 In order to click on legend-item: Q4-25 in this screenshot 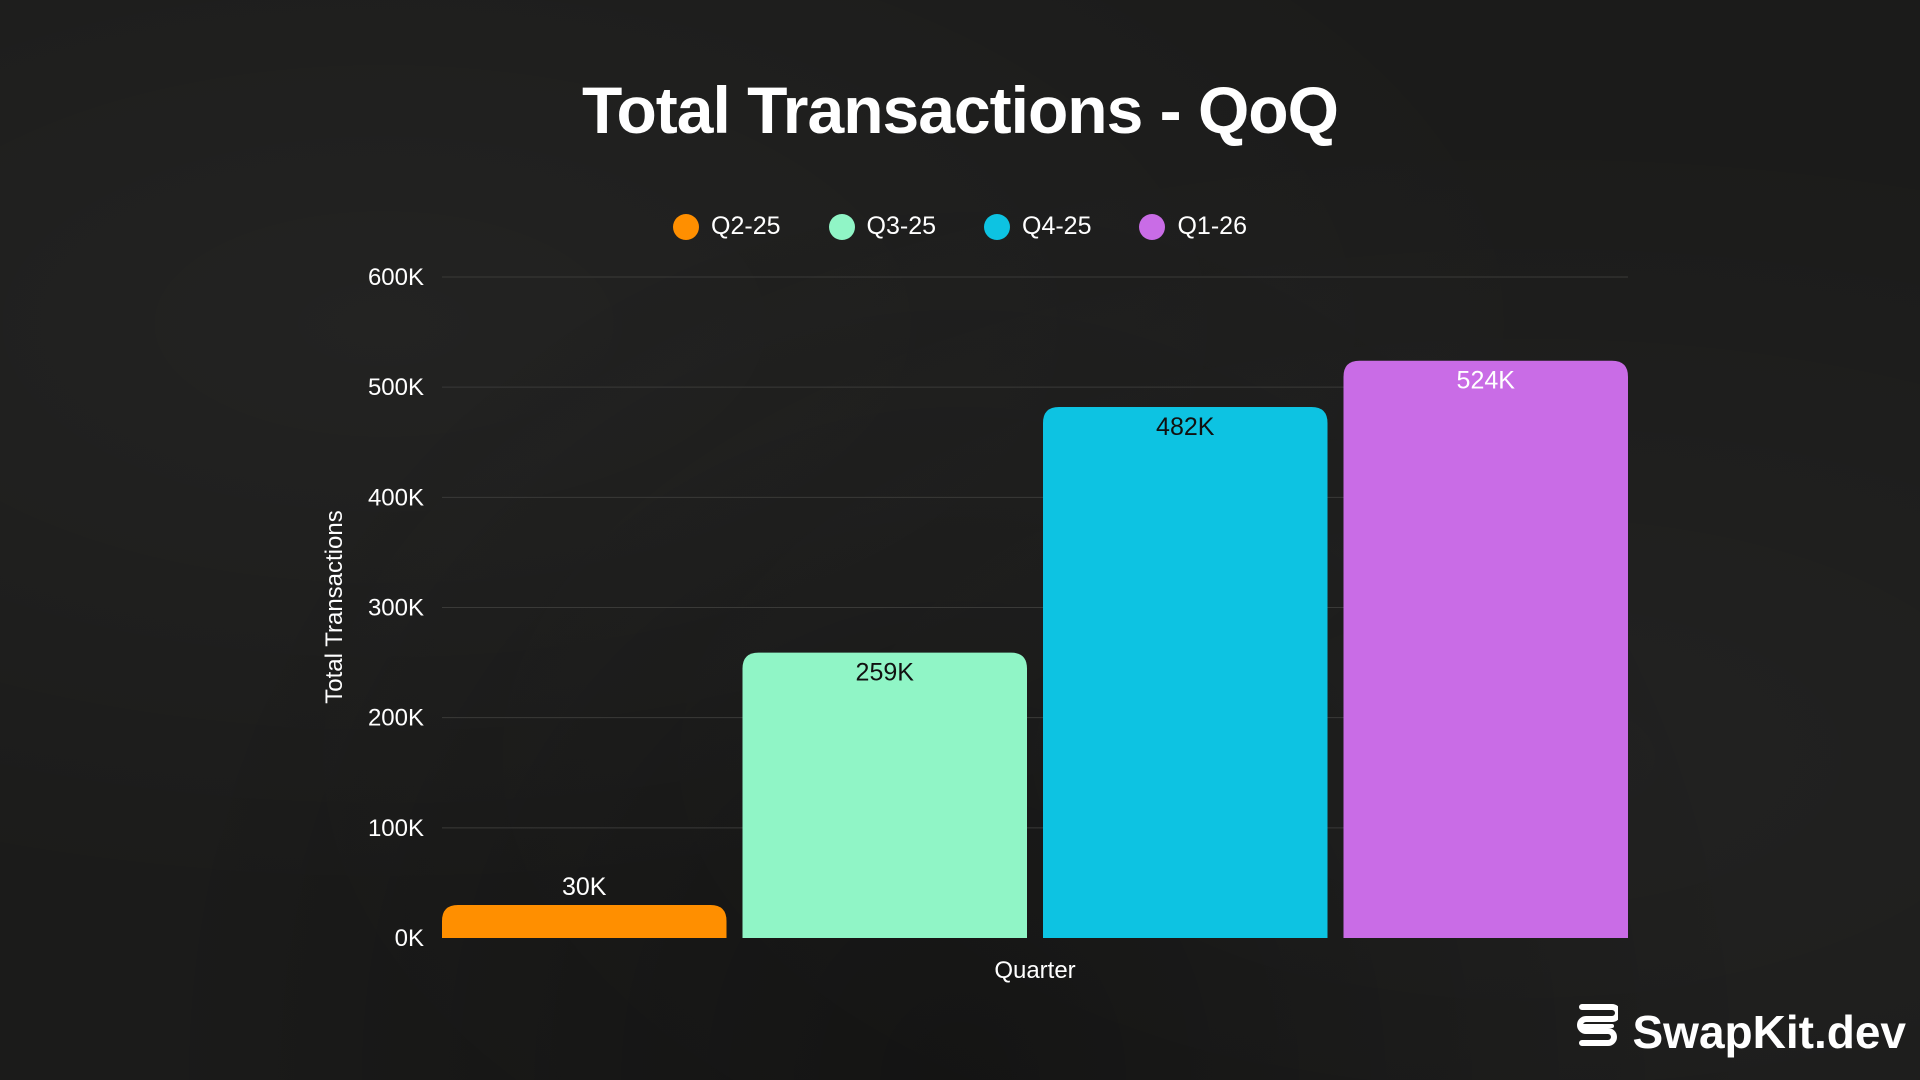, I will do `click(1037, 226)`.